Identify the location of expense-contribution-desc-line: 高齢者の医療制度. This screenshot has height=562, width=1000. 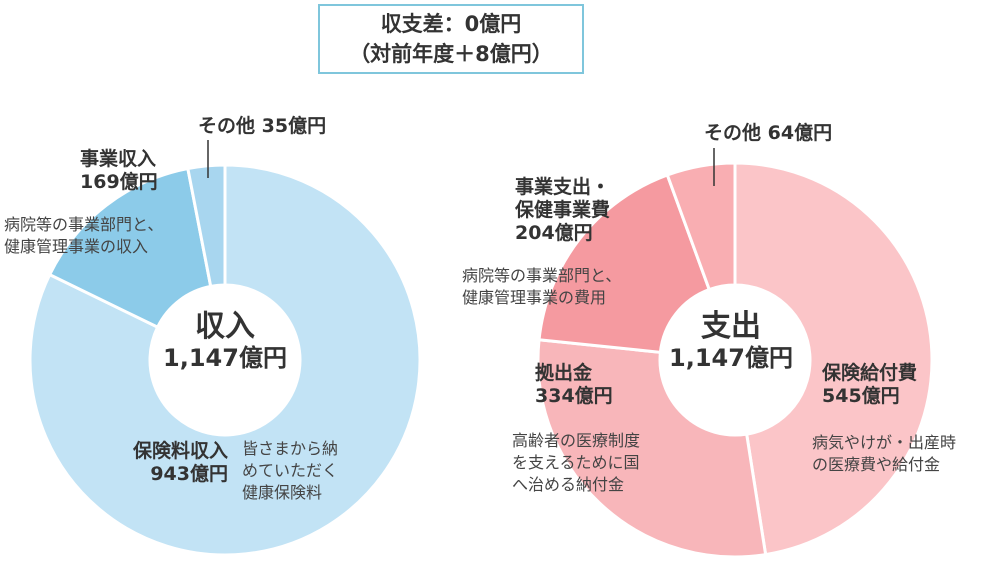
(576, 440).